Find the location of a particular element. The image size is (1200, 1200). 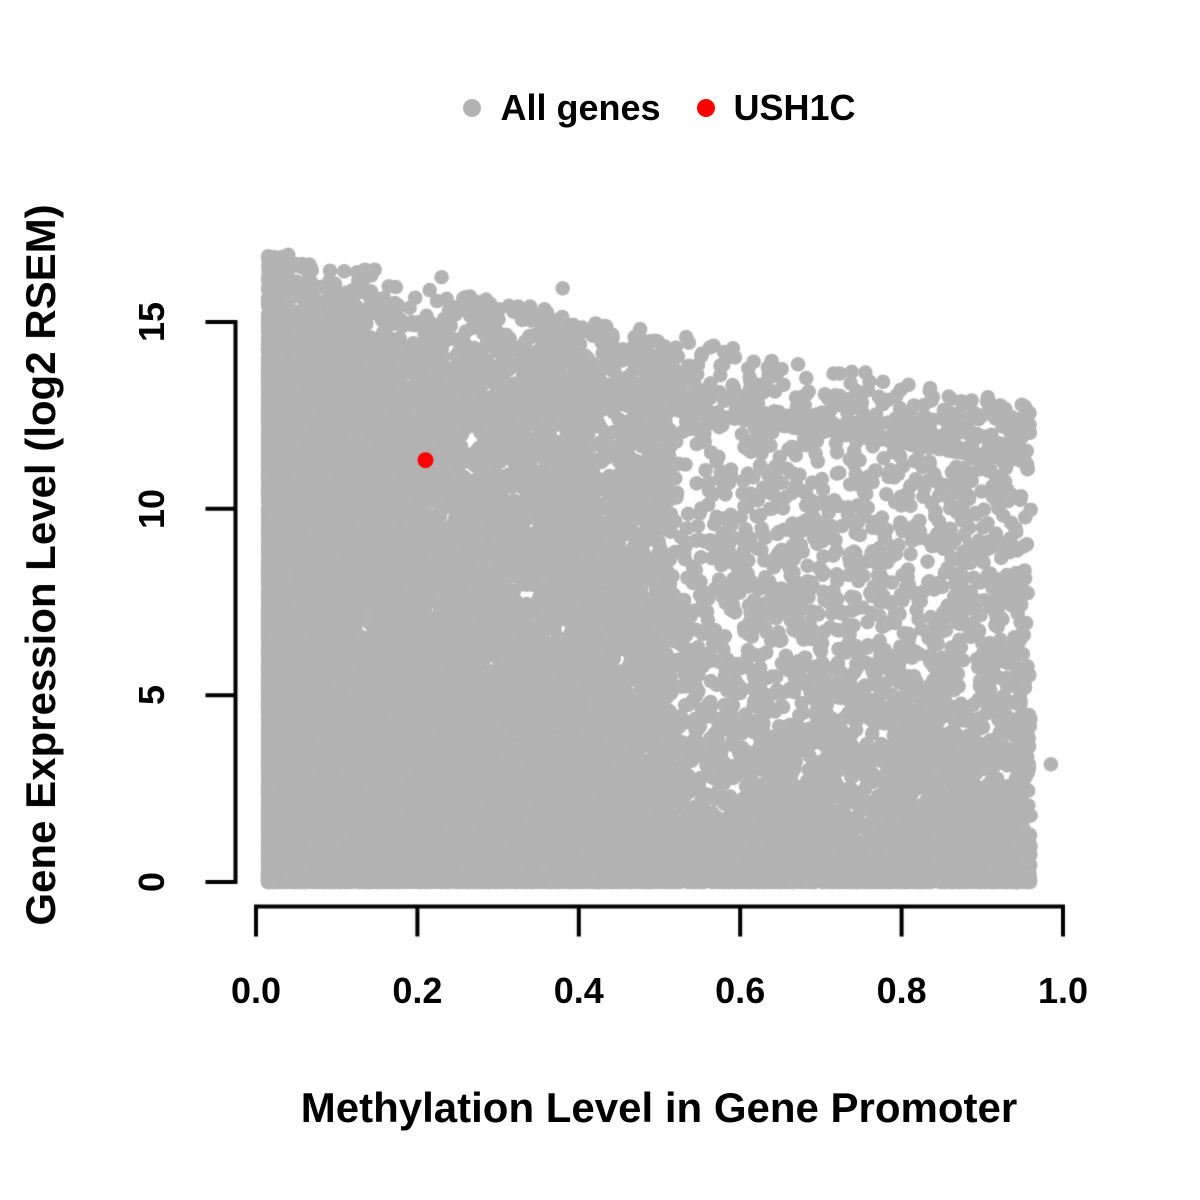

x-tick-label: 0.8 is located at coordinates (901, 990).